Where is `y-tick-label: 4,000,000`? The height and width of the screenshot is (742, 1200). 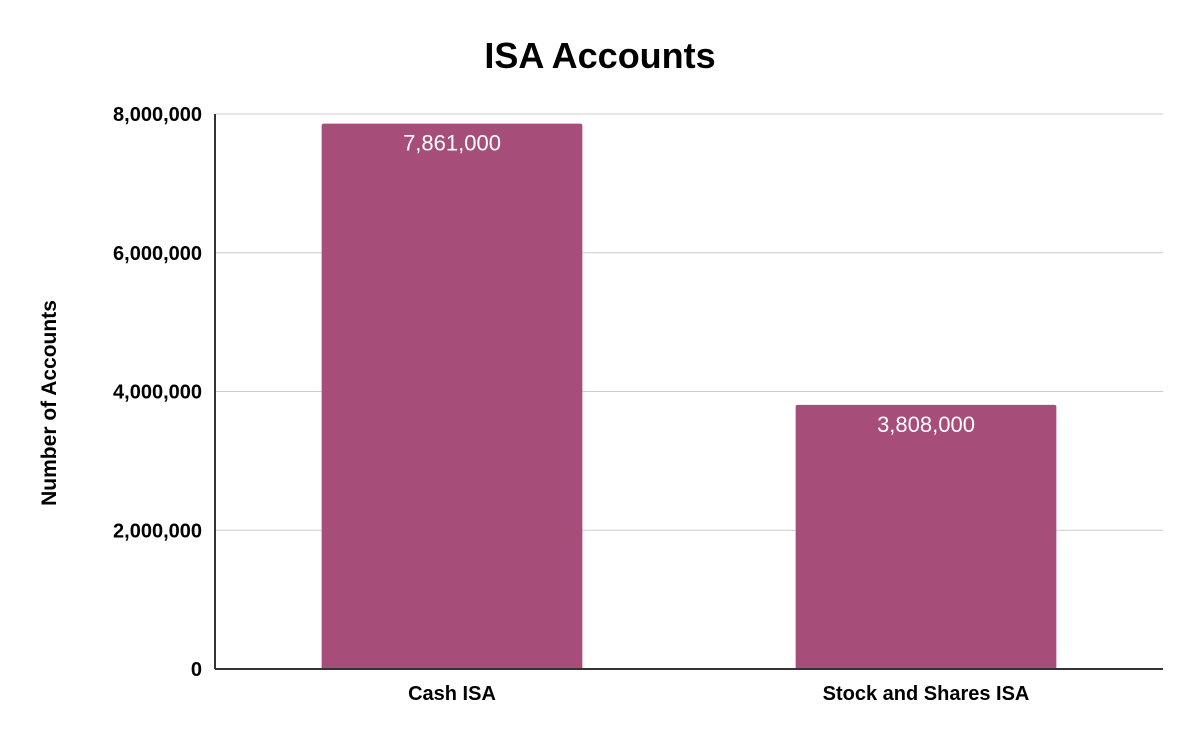
y-tick-label: 4,000,000 is located at coordinates (157, 393).